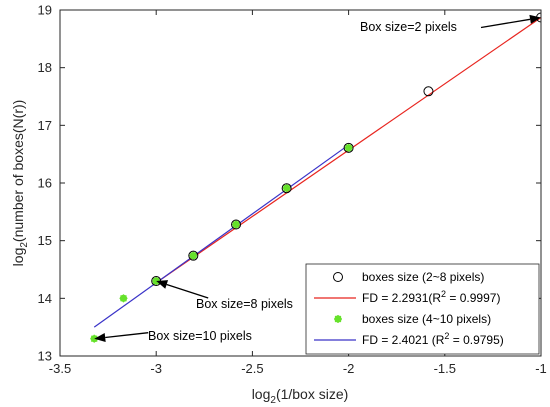 This screenshot has width=550, height=407. What do you see at coordinates (45, 298) in the screenshot?
I see `y-tick-label: 14` at bounding box center [45, 298].